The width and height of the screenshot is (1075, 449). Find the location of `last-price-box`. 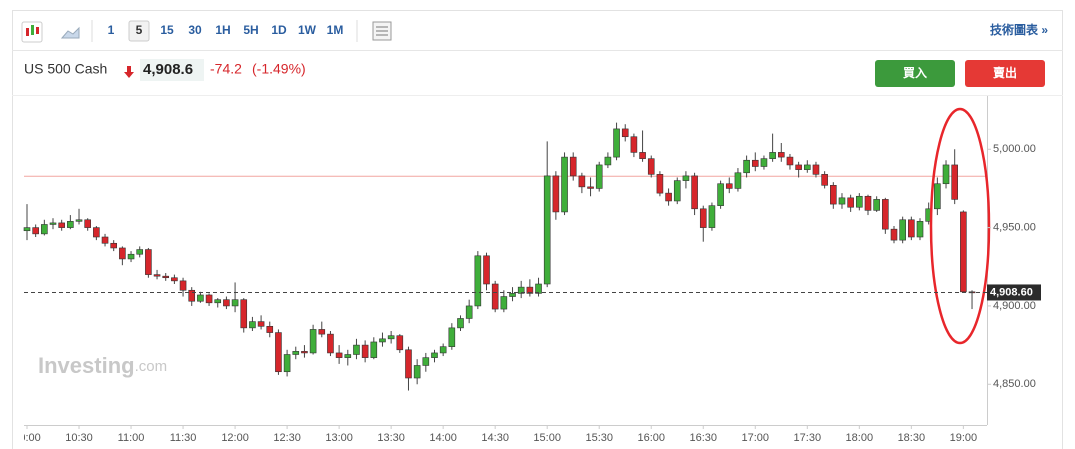

last-price-box is located at coordinates (1014, 292).